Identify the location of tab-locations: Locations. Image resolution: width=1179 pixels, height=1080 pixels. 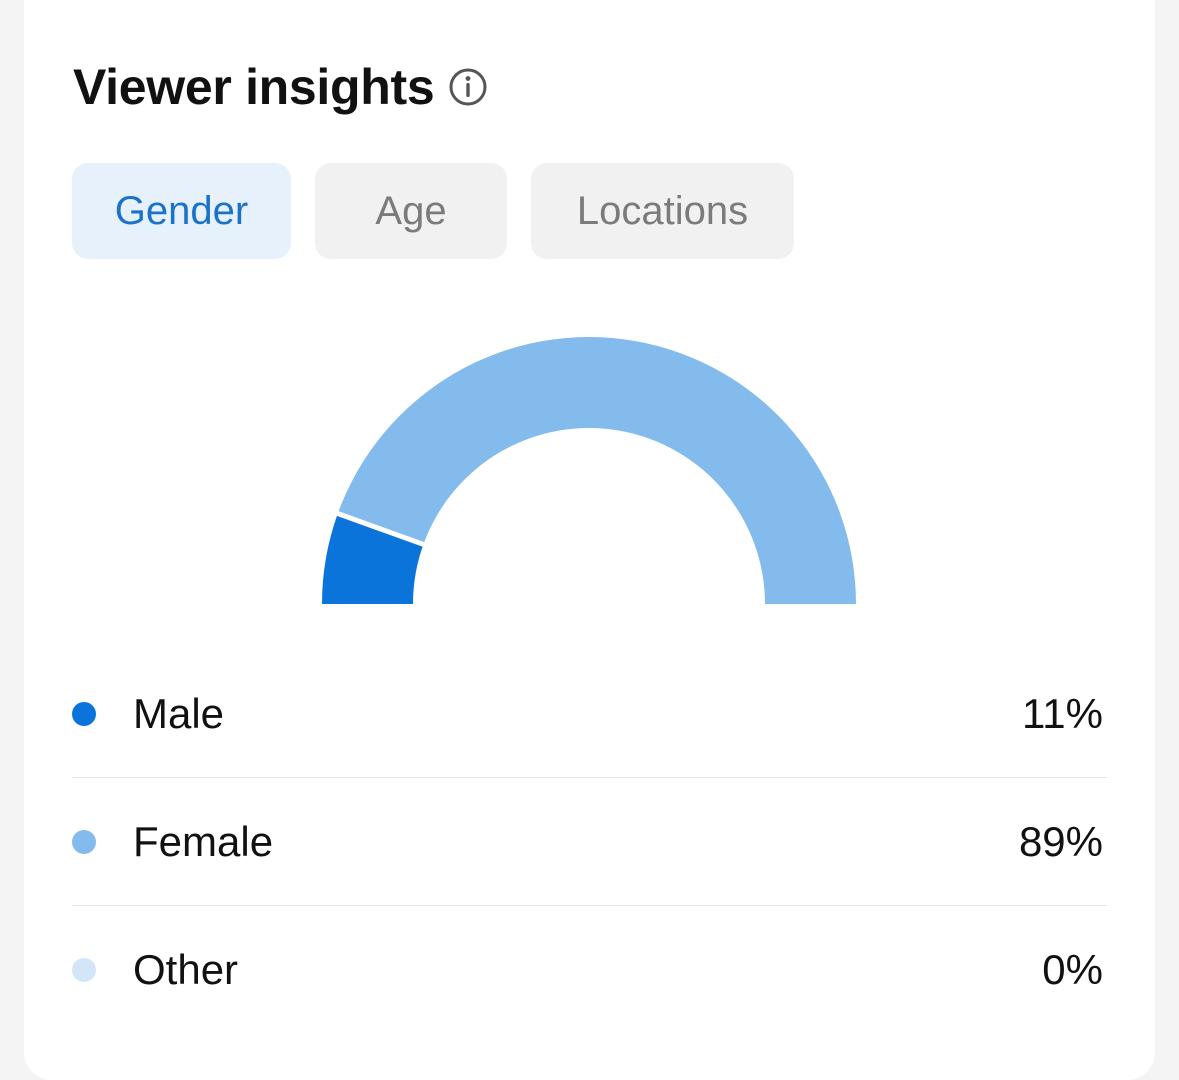
(662, 211).